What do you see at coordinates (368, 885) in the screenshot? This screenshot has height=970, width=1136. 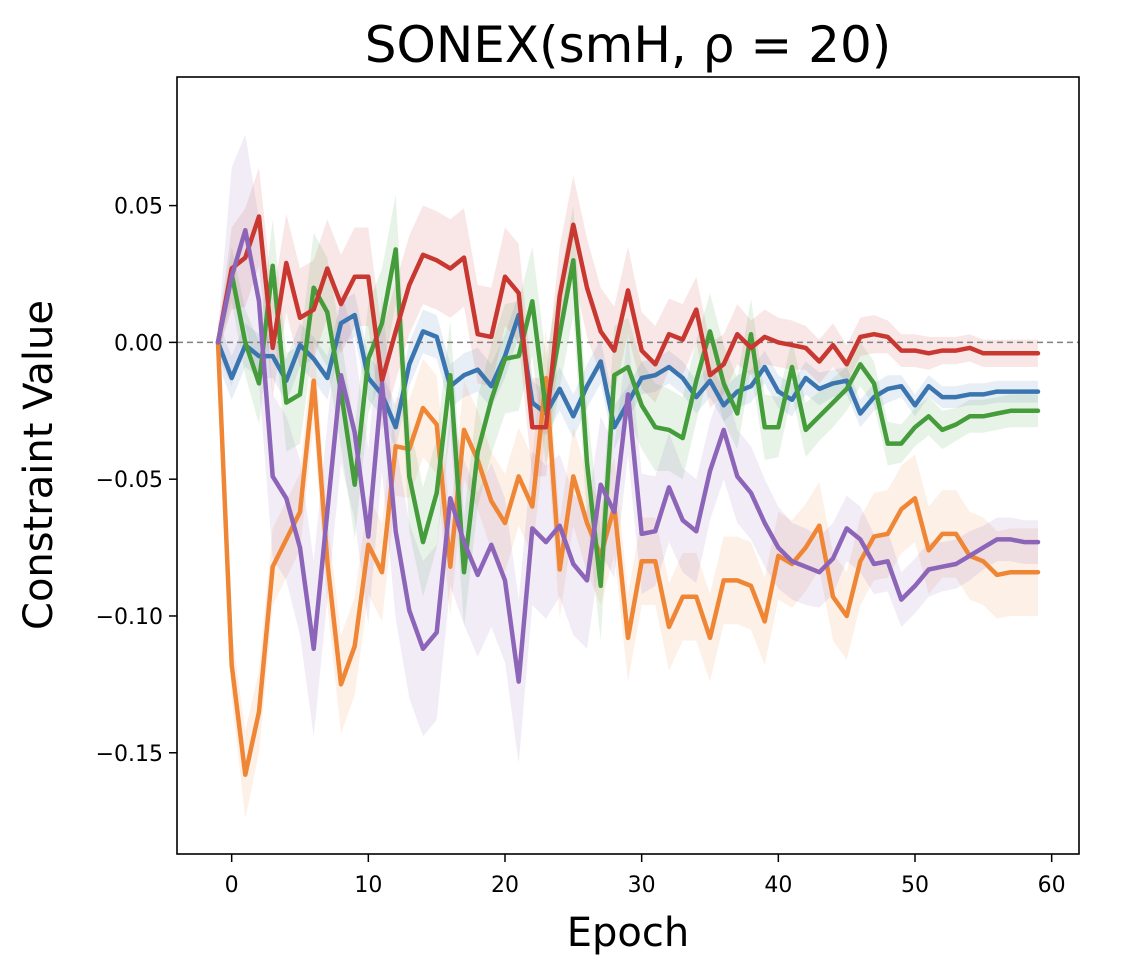 I see `x-tick-label: 10` at bounding box center [368, 885].